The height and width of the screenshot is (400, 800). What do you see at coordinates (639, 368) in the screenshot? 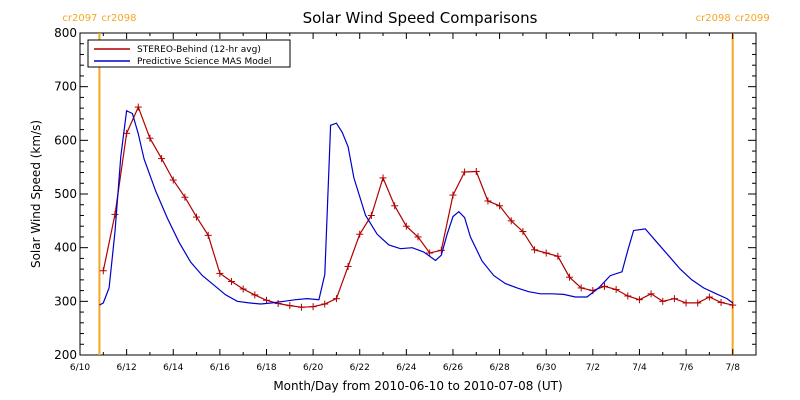
I see `x-tick-label: 7/4` at bounding box center [639, 368].